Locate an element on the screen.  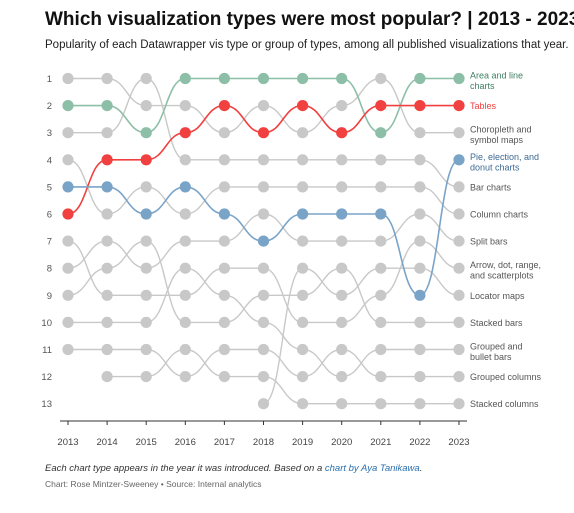
choropleth-and-symbol-maps-series is located at coordinates (263, 105).